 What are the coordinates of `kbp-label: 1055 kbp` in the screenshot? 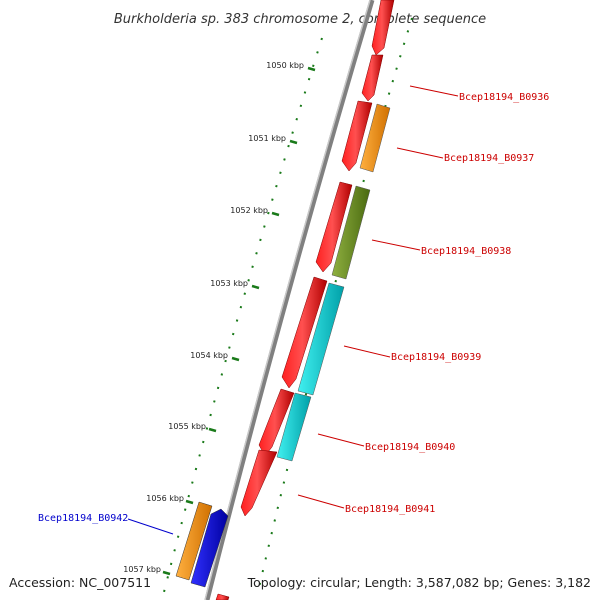 It's located at (187, 426).